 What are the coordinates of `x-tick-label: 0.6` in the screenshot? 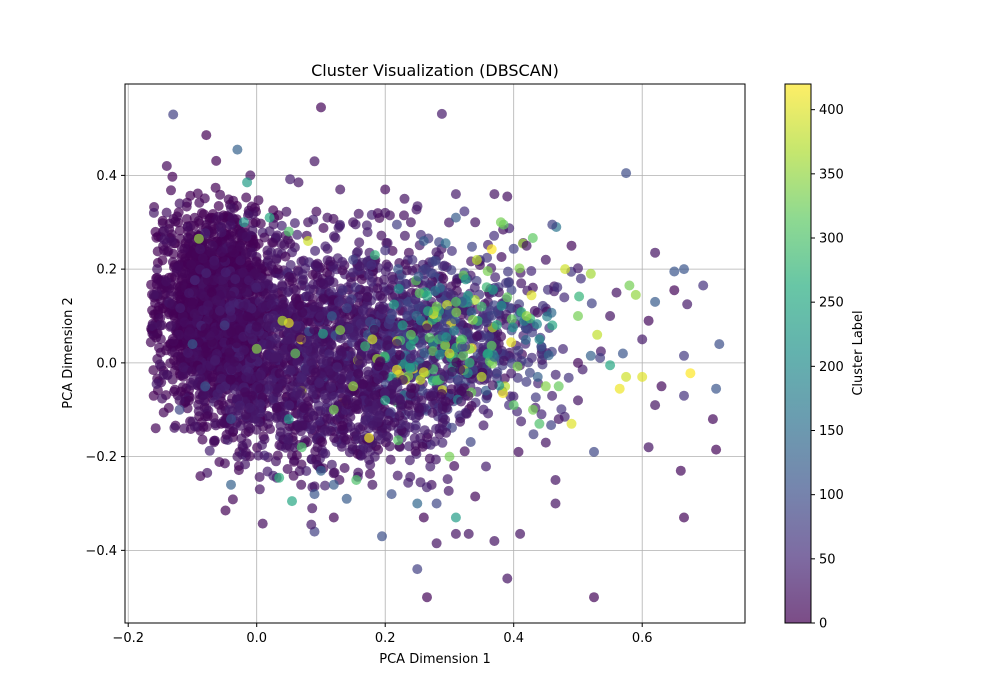 It's located at (642, 638).